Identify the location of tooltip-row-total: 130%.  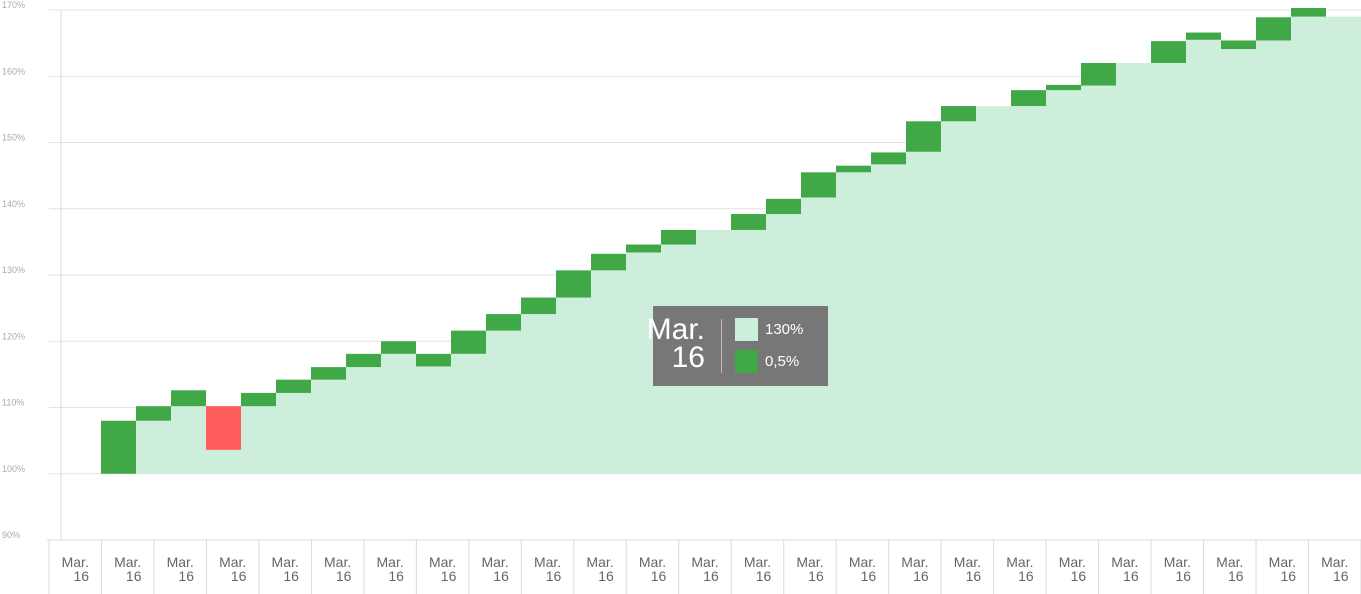
(769, 329).